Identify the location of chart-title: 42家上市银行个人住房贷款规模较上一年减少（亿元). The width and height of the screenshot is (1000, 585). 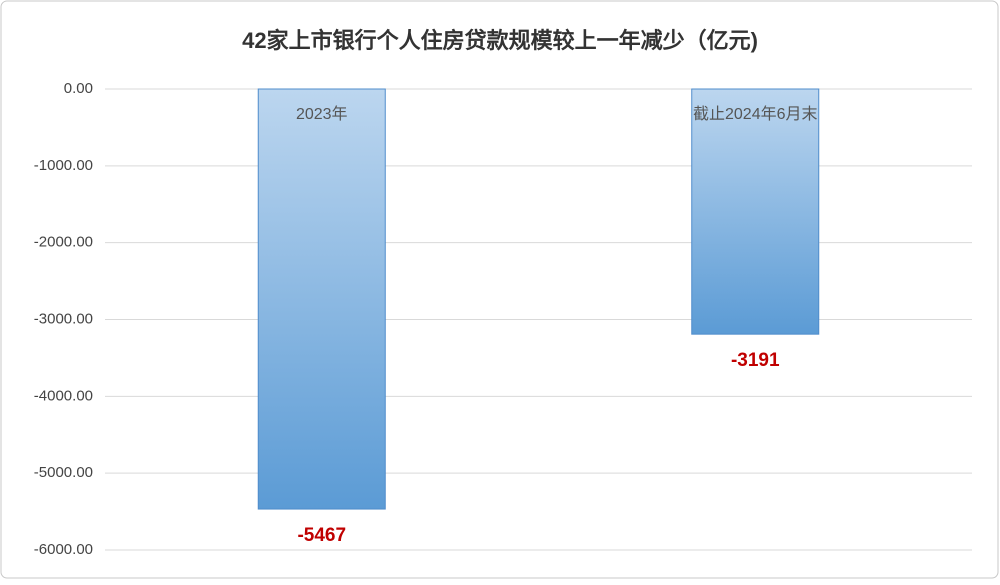
(500, 40).